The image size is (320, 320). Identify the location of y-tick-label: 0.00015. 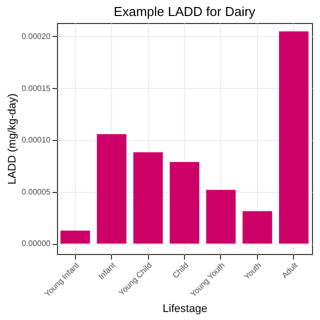
(37, 88).